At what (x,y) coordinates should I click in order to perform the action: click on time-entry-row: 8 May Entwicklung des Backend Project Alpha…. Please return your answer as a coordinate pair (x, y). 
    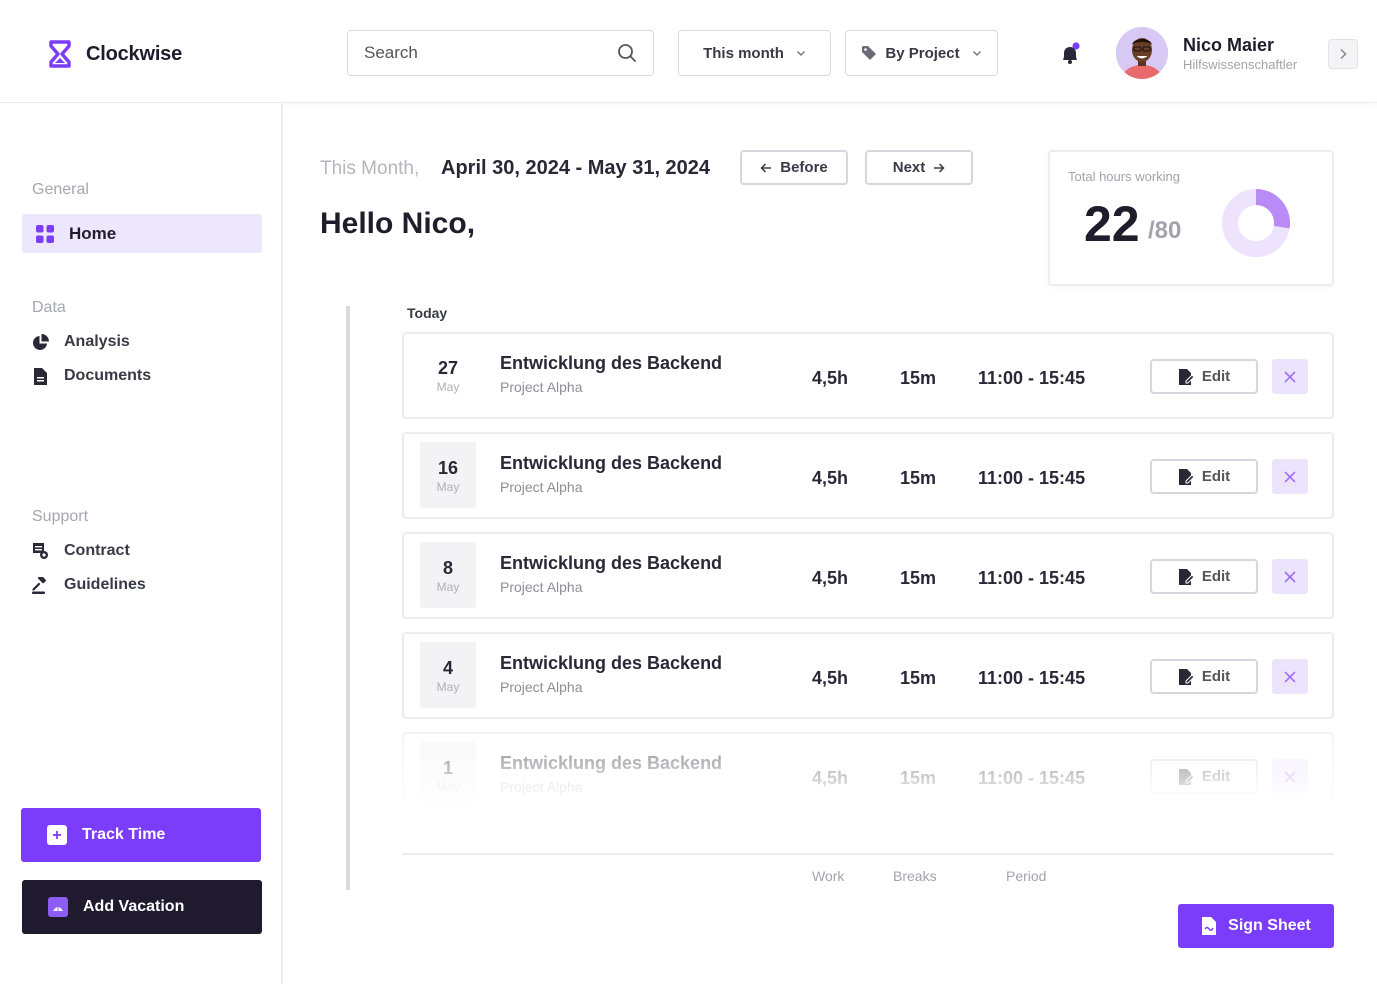
    Looking at the image, I should click on (868, 575).